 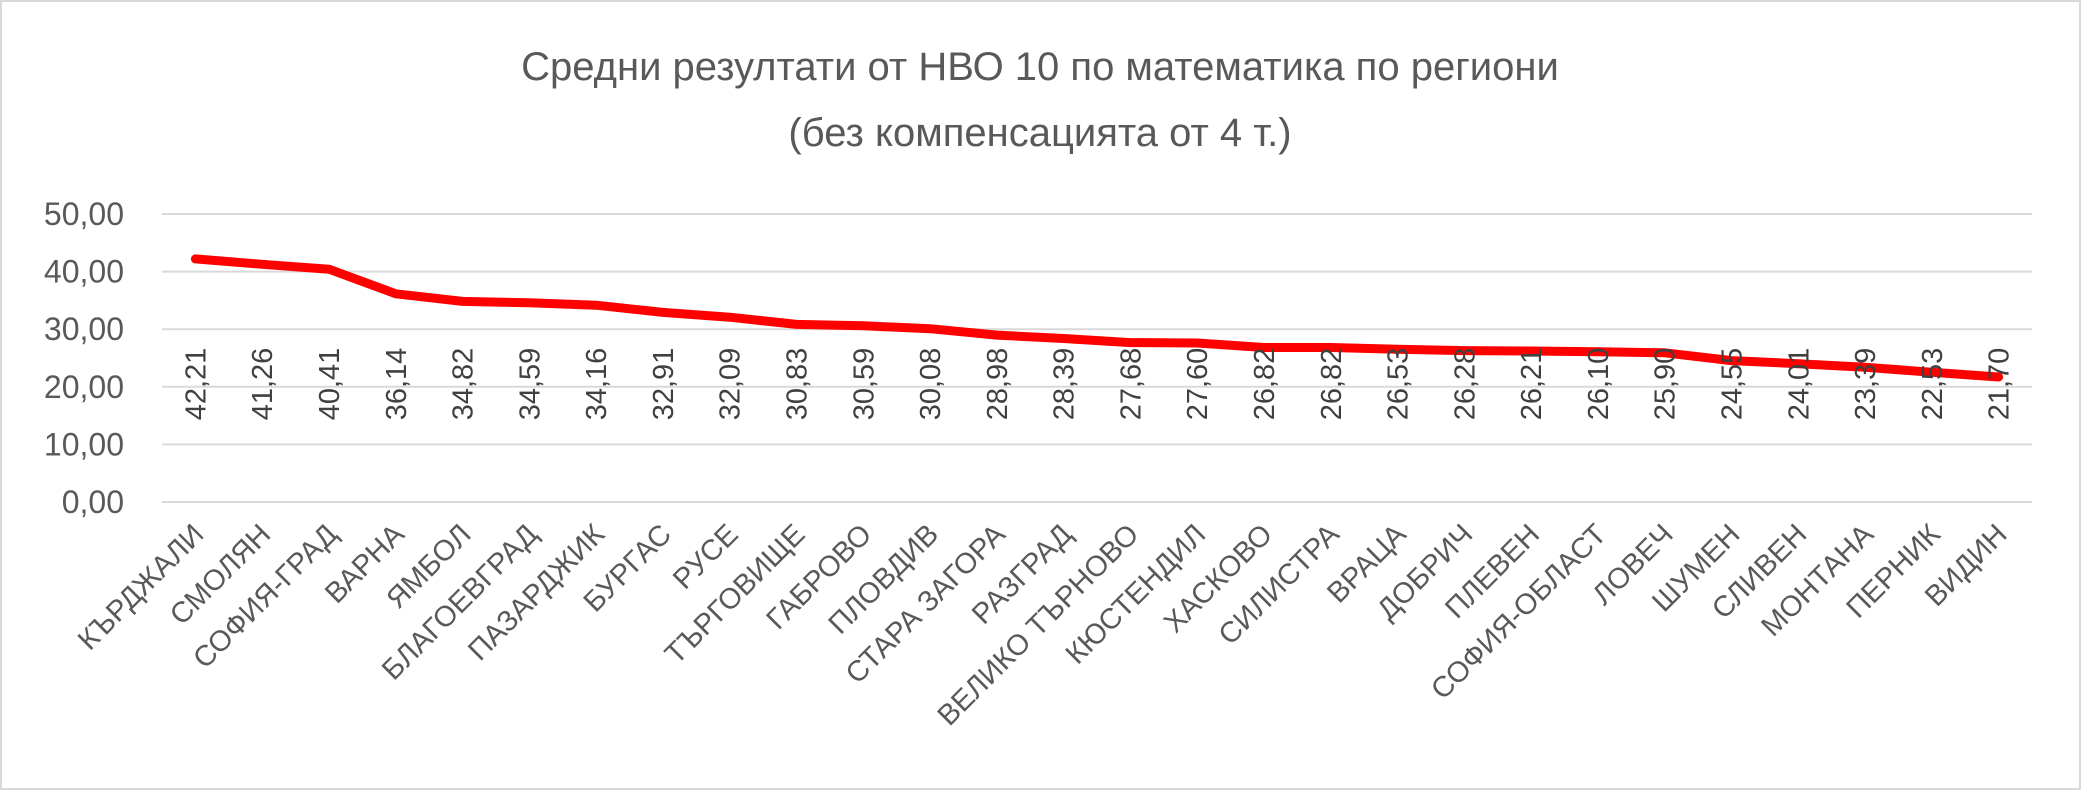 I want to click on y-tick-label: 50,00, so click(x=84, y=214).